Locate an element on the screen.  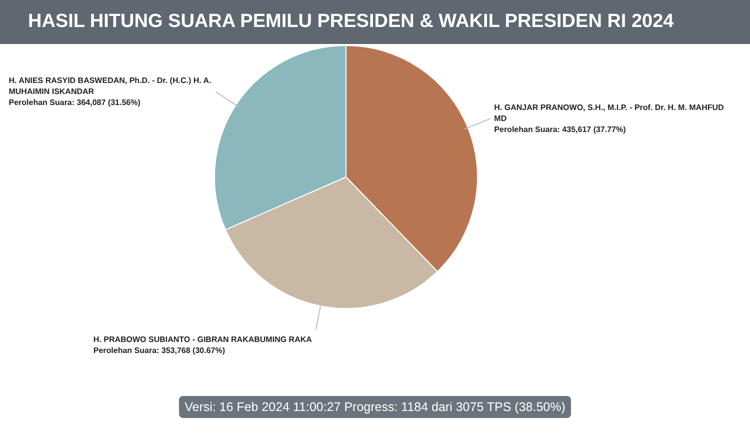
data-label: Perolehan Suara: 353,768 (30.67%) is located at coordinates (159, 350).